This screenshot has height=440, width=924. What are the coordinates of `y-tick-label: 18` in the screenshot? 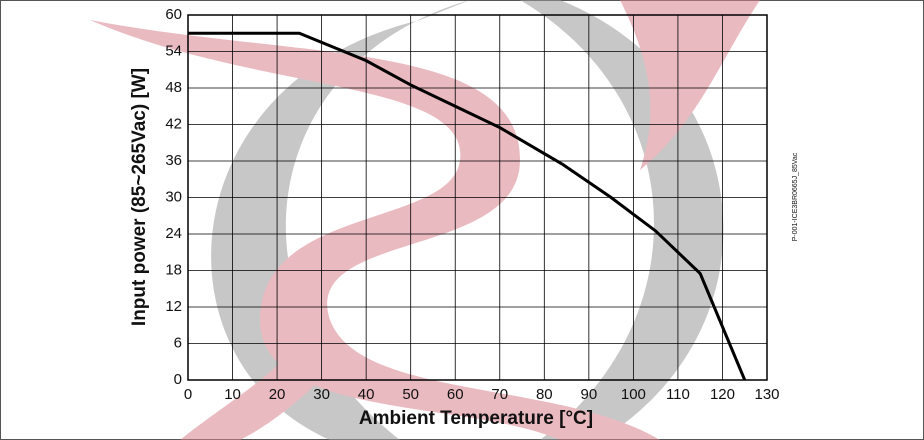 It's located at (173, 269).